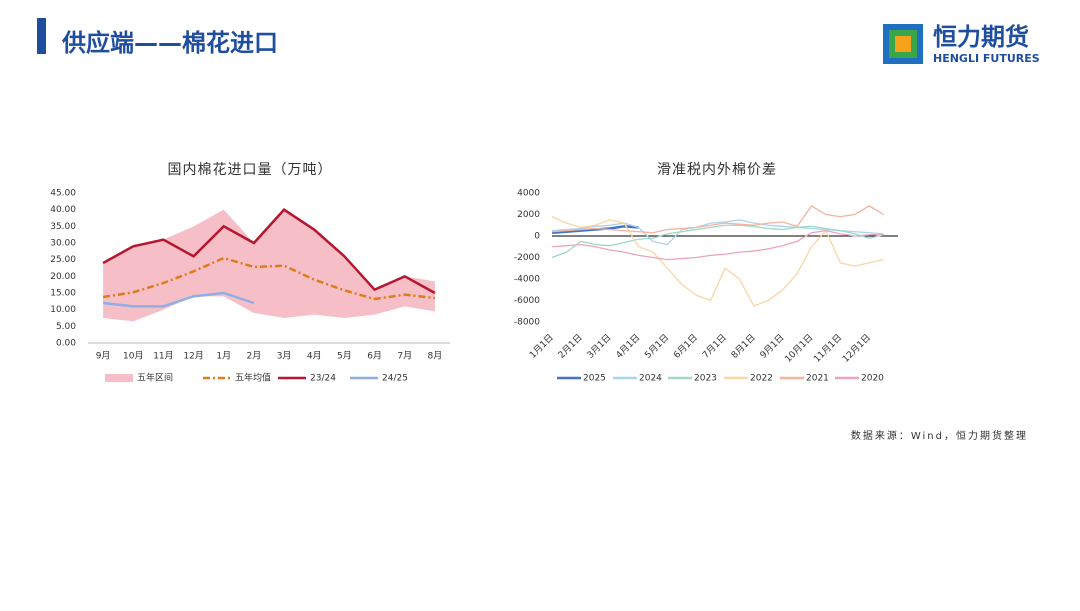  Describe the element at coordinates (63, 277) in the screenshot. I see `y-tick-label: 20.00` at that location.